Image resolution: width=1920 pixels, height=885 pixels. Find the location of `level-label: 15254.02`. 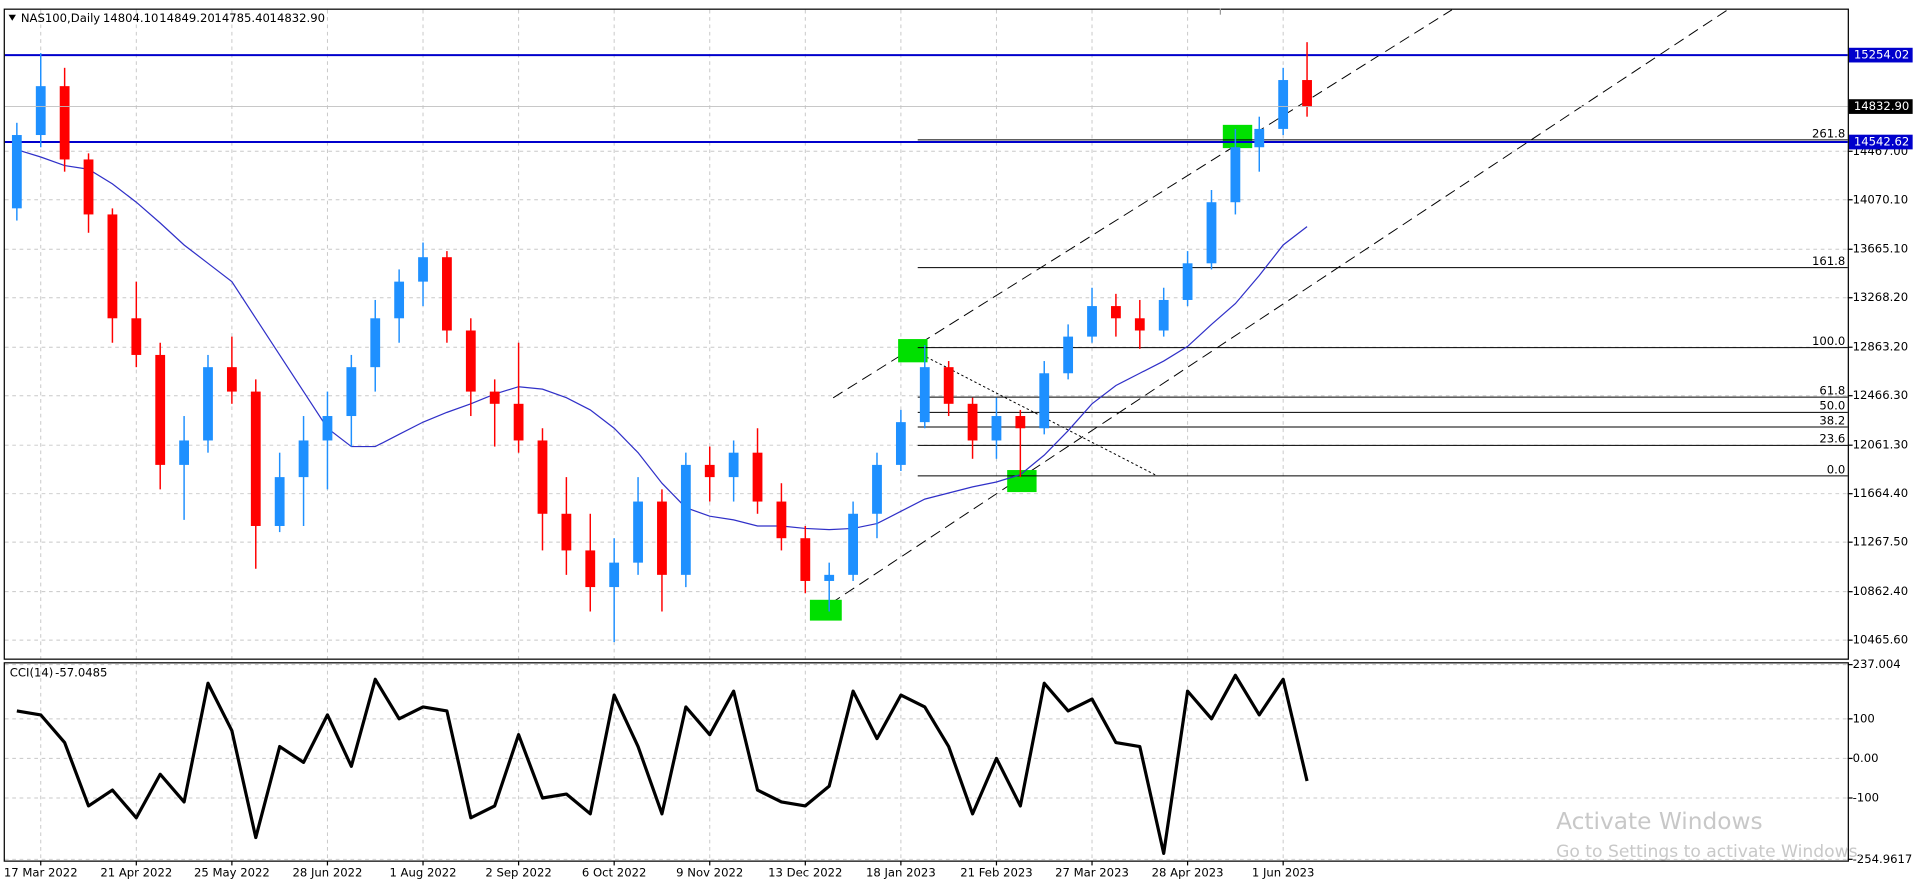

level-label: 15254.02 is located at coordinates (1881, 55).